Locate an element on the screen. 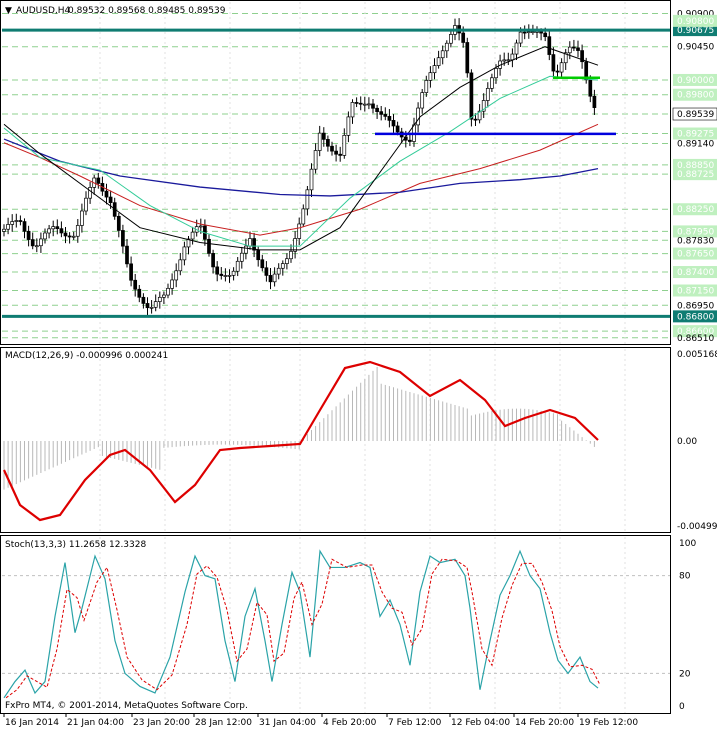 The height and width of the screenshot is (733, 717). price-label: 0.90900 is located at coordinates (695, 14).